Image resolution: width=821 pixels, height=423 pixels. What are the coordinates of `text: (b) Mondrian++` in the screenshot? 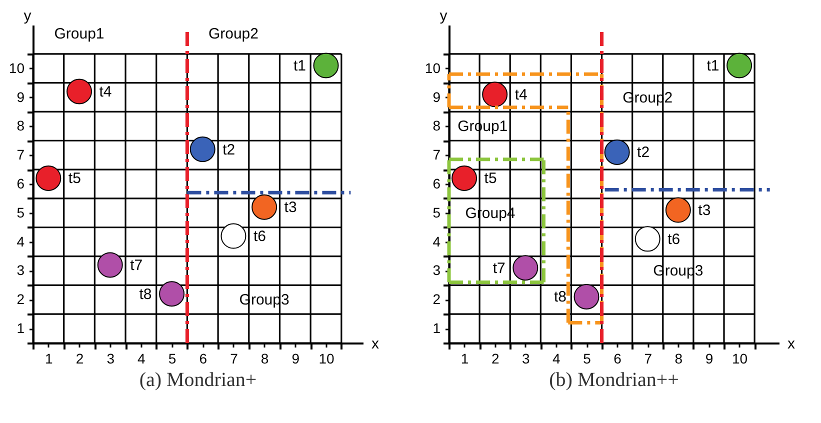 It's located at (614, 380).